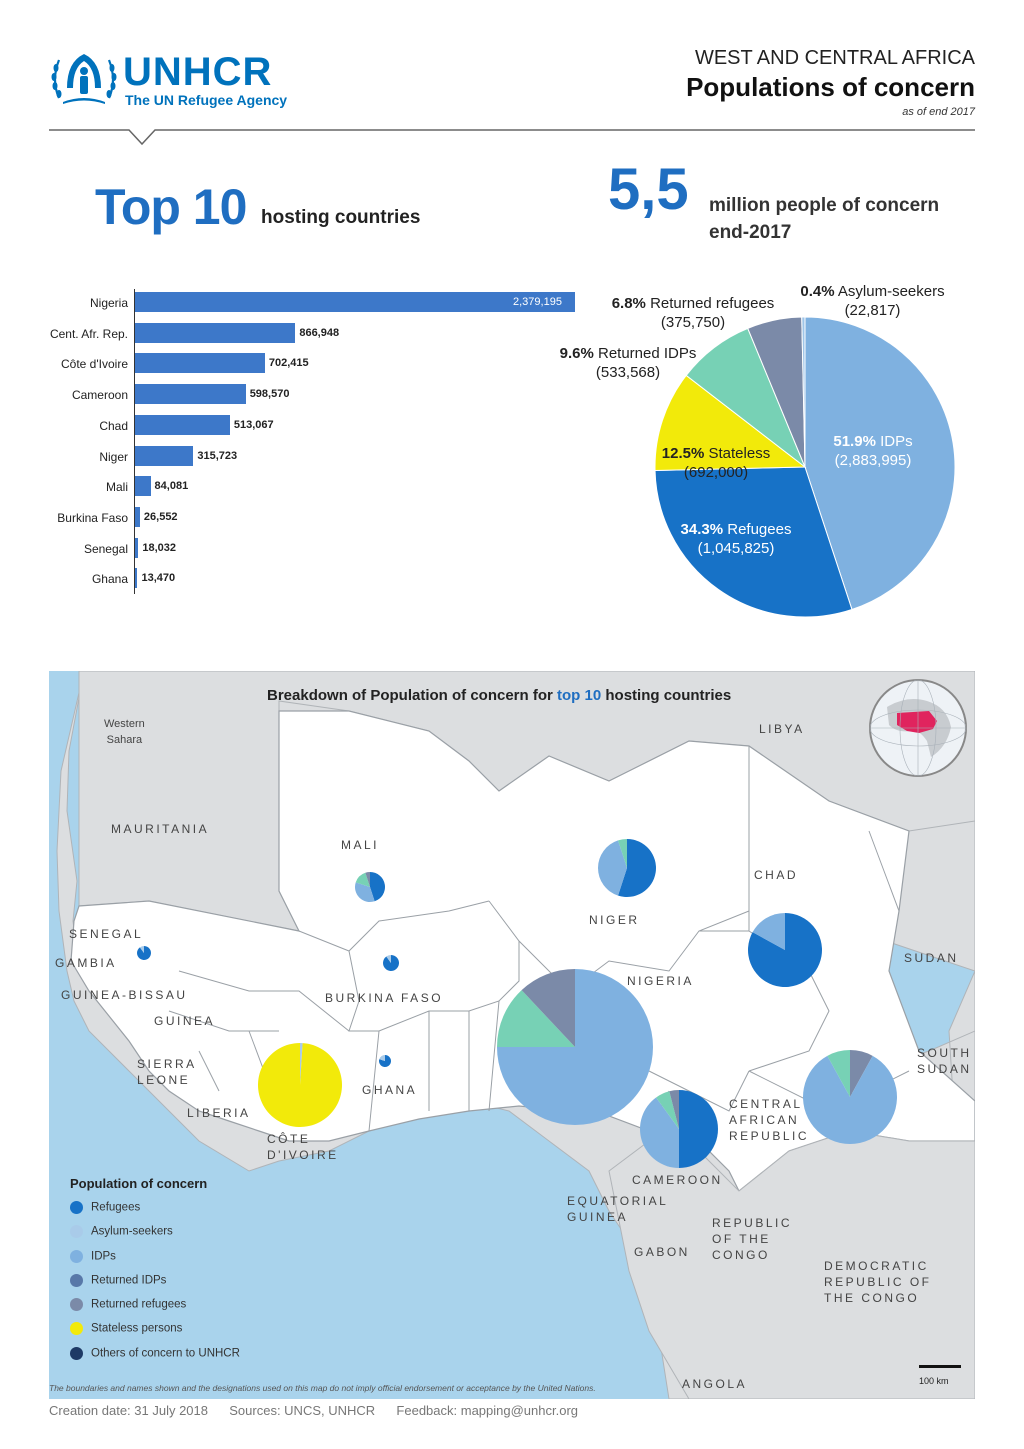 The height and width of the screenshot is (1449, 1024). What do you see at coordinates (702, 529) in the screenshot?
I see `pie-label-refugees-pct: 34.3%` at bounding box center [702, 529].